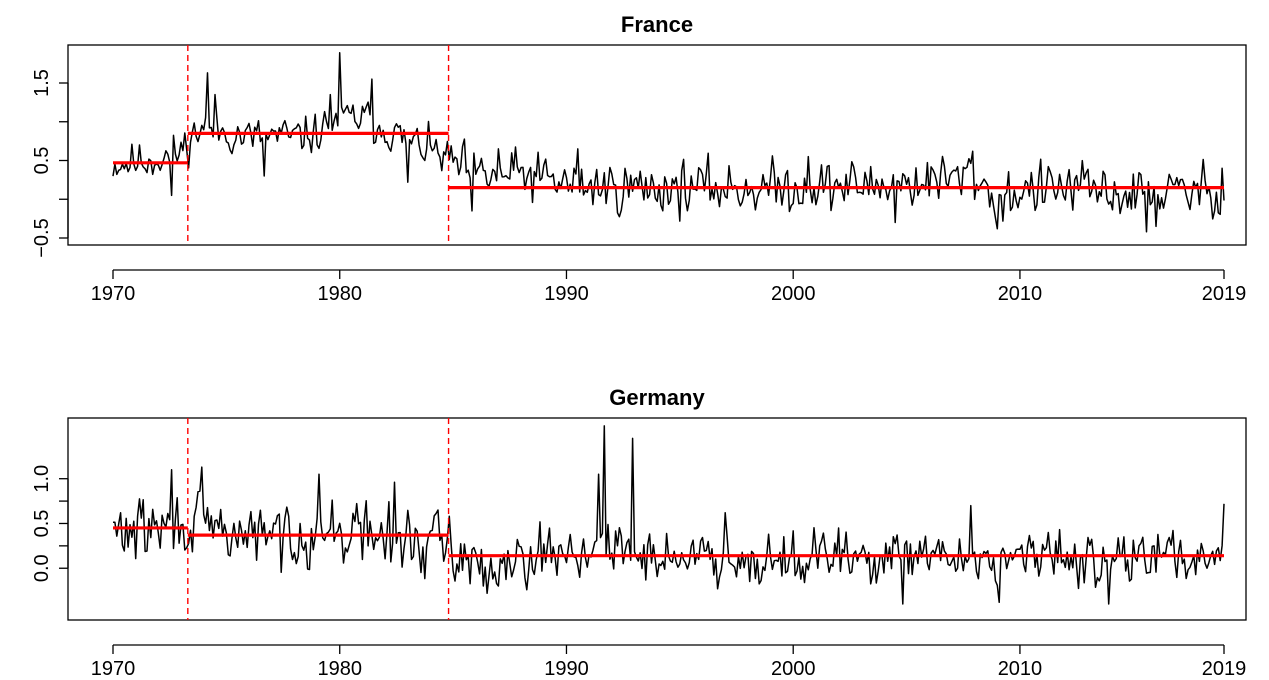  What do you see at coordinates (42, 237) in the screenshot?
I see `y-tick-label: −0.5` at bounding box center [42, 237].